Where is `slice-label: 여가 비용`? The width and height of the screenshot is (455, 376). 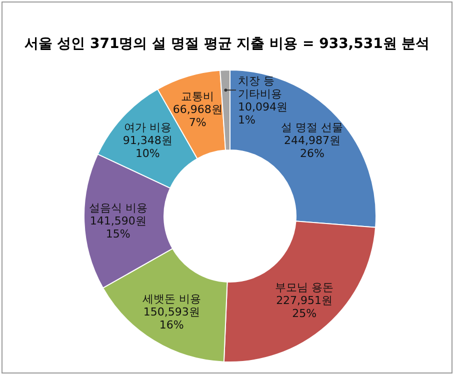 slice-label: 여가 비용 is located at coordinates (148, 127).